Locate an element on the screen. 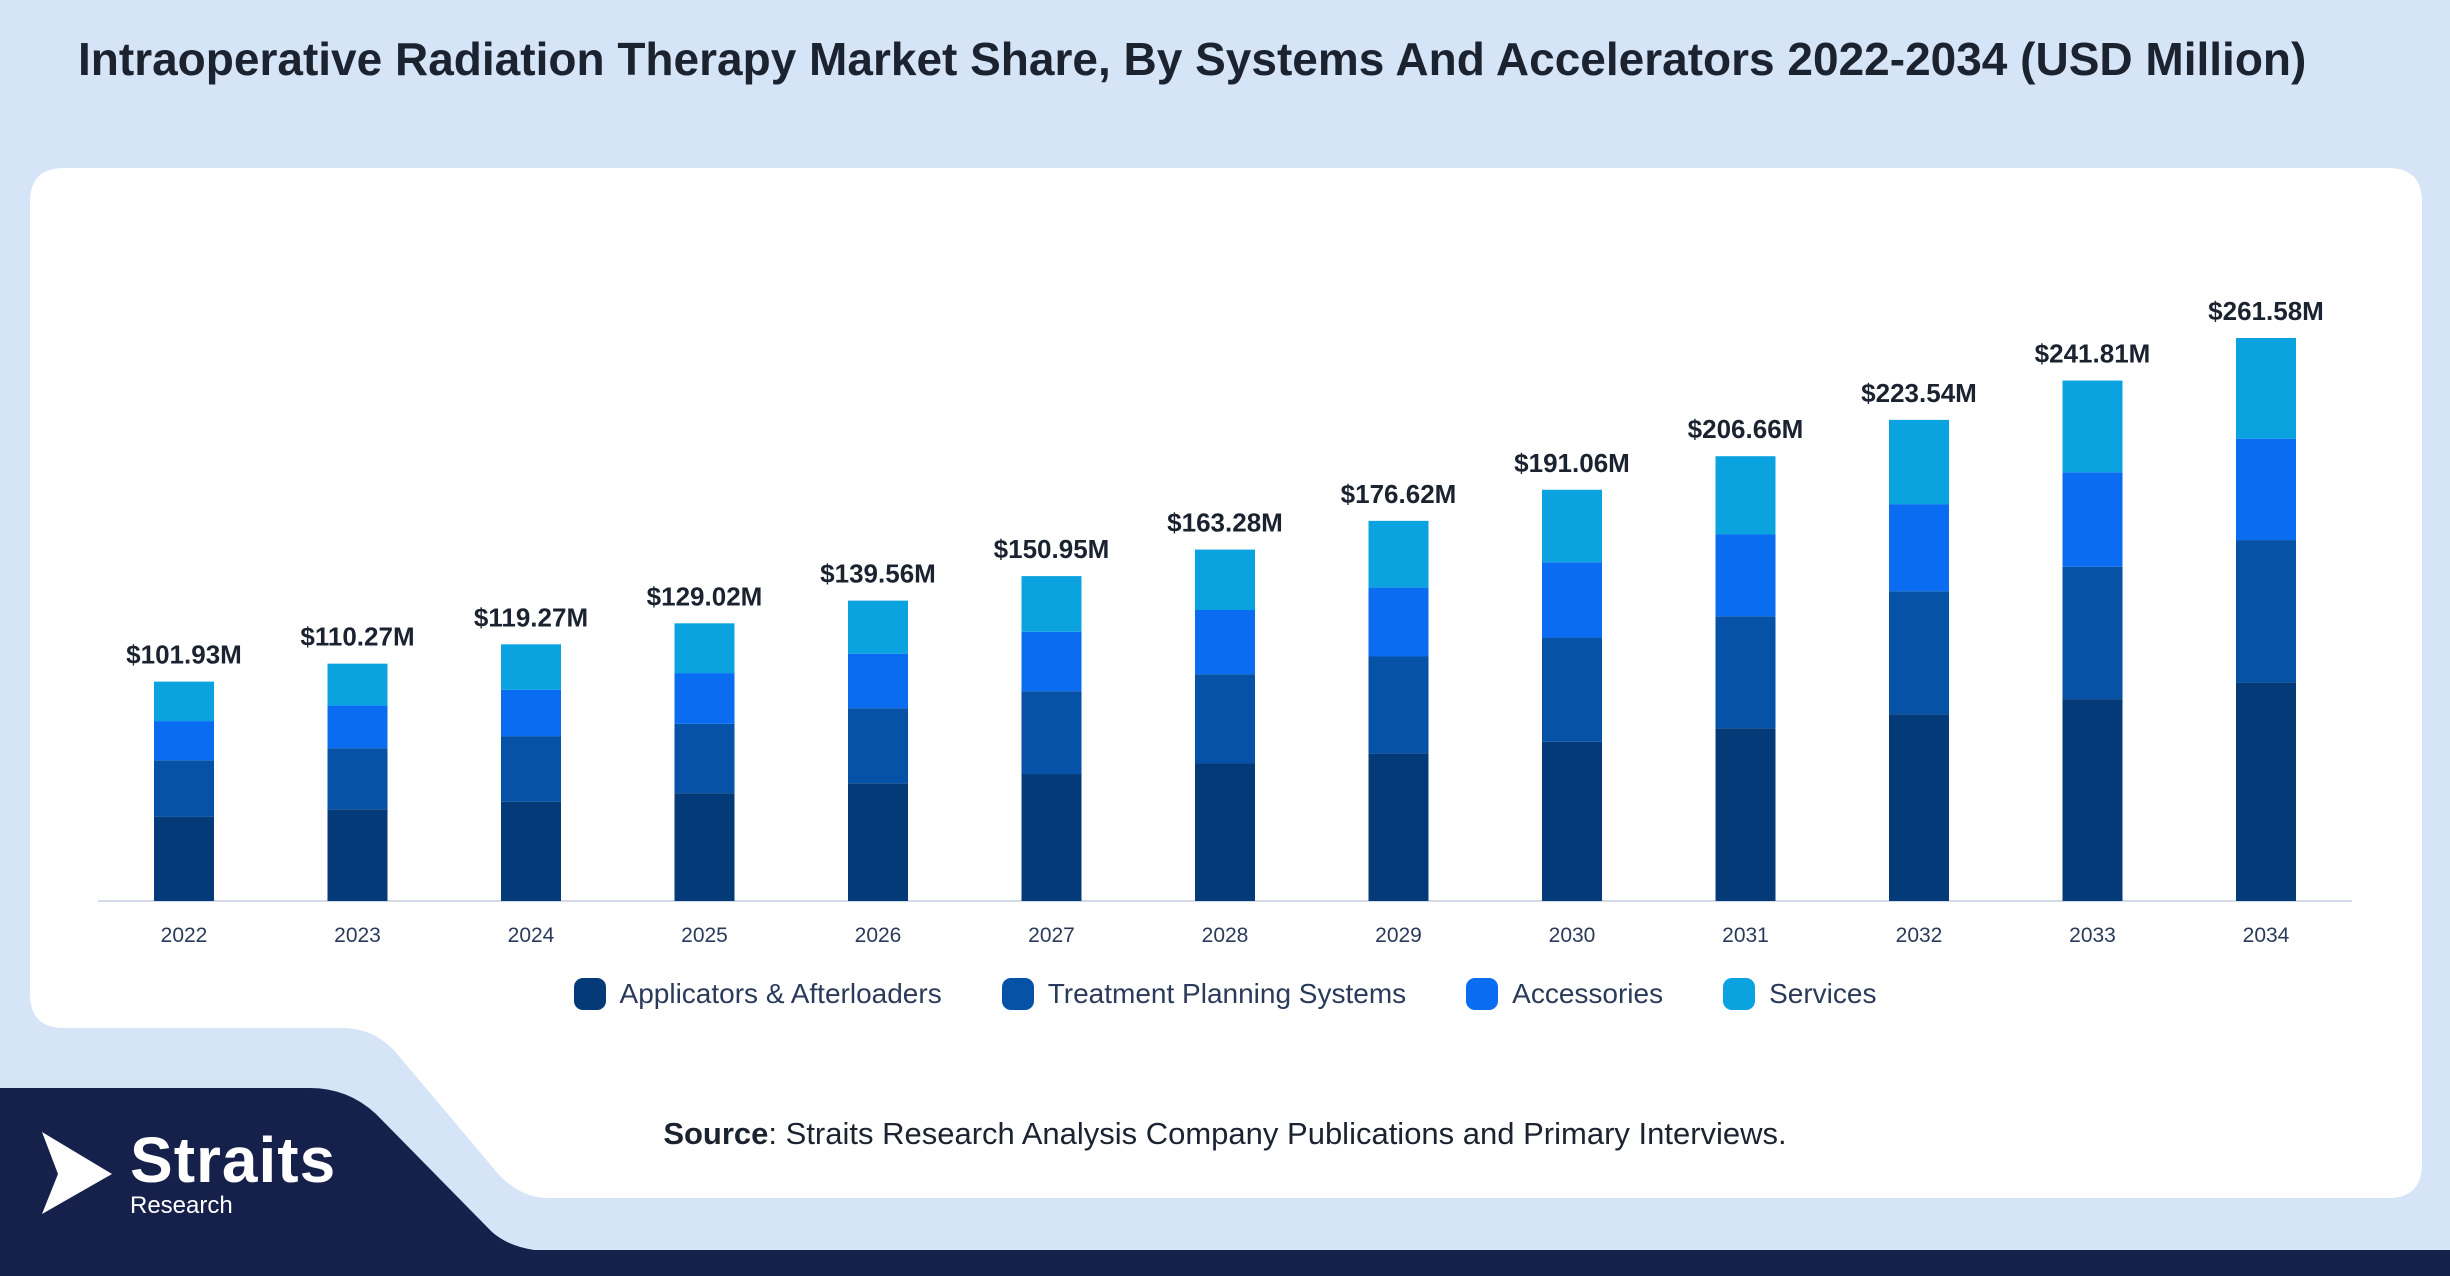 The height and width of the screenshot is (1276, 2450). value-label-2023: $110.27M is located at coordinates (357, 637).